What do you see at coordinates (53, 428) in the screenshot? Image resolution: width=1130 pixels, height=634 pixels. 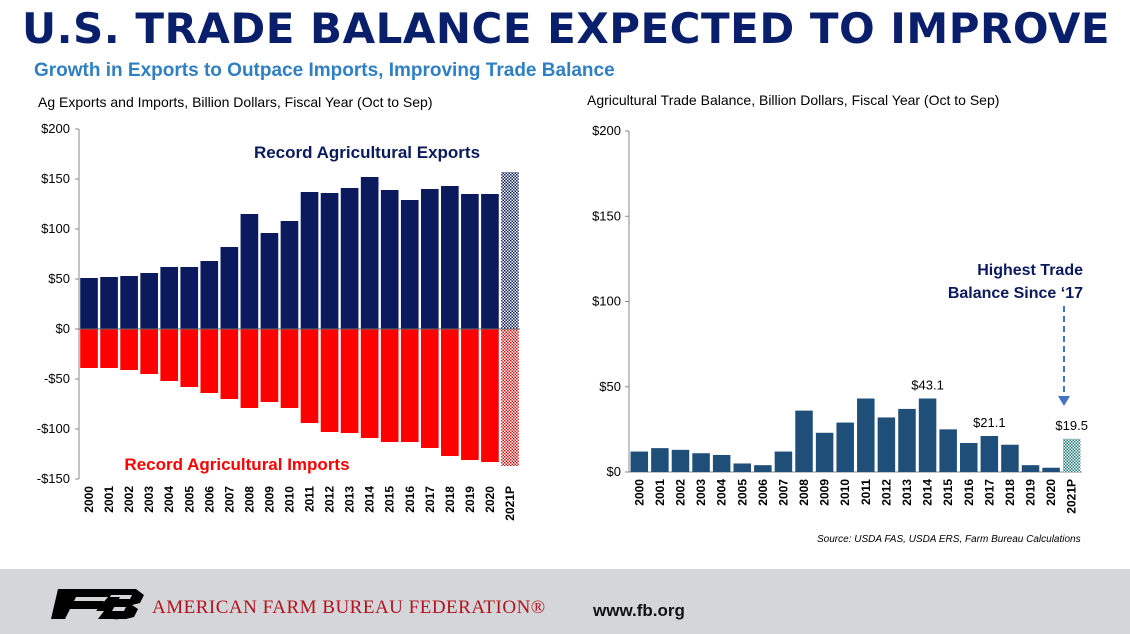 I see `left-y-tick-label: -$100` at bounding box center [53, 428].